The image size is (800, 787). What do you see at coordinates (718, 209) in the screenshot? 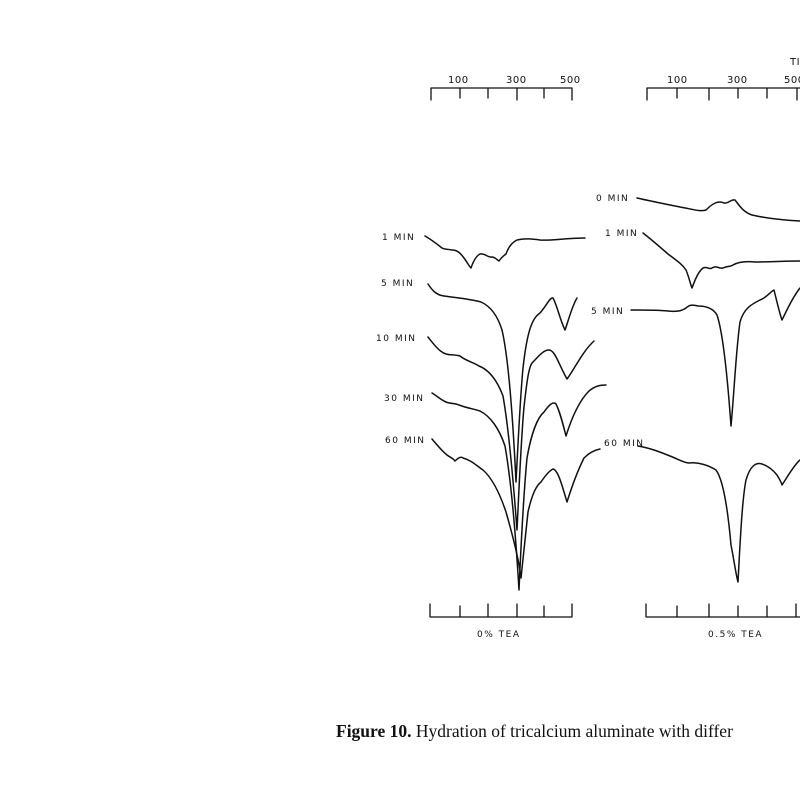
I see `curve-right-0-min` at bounding box center [718, 209].